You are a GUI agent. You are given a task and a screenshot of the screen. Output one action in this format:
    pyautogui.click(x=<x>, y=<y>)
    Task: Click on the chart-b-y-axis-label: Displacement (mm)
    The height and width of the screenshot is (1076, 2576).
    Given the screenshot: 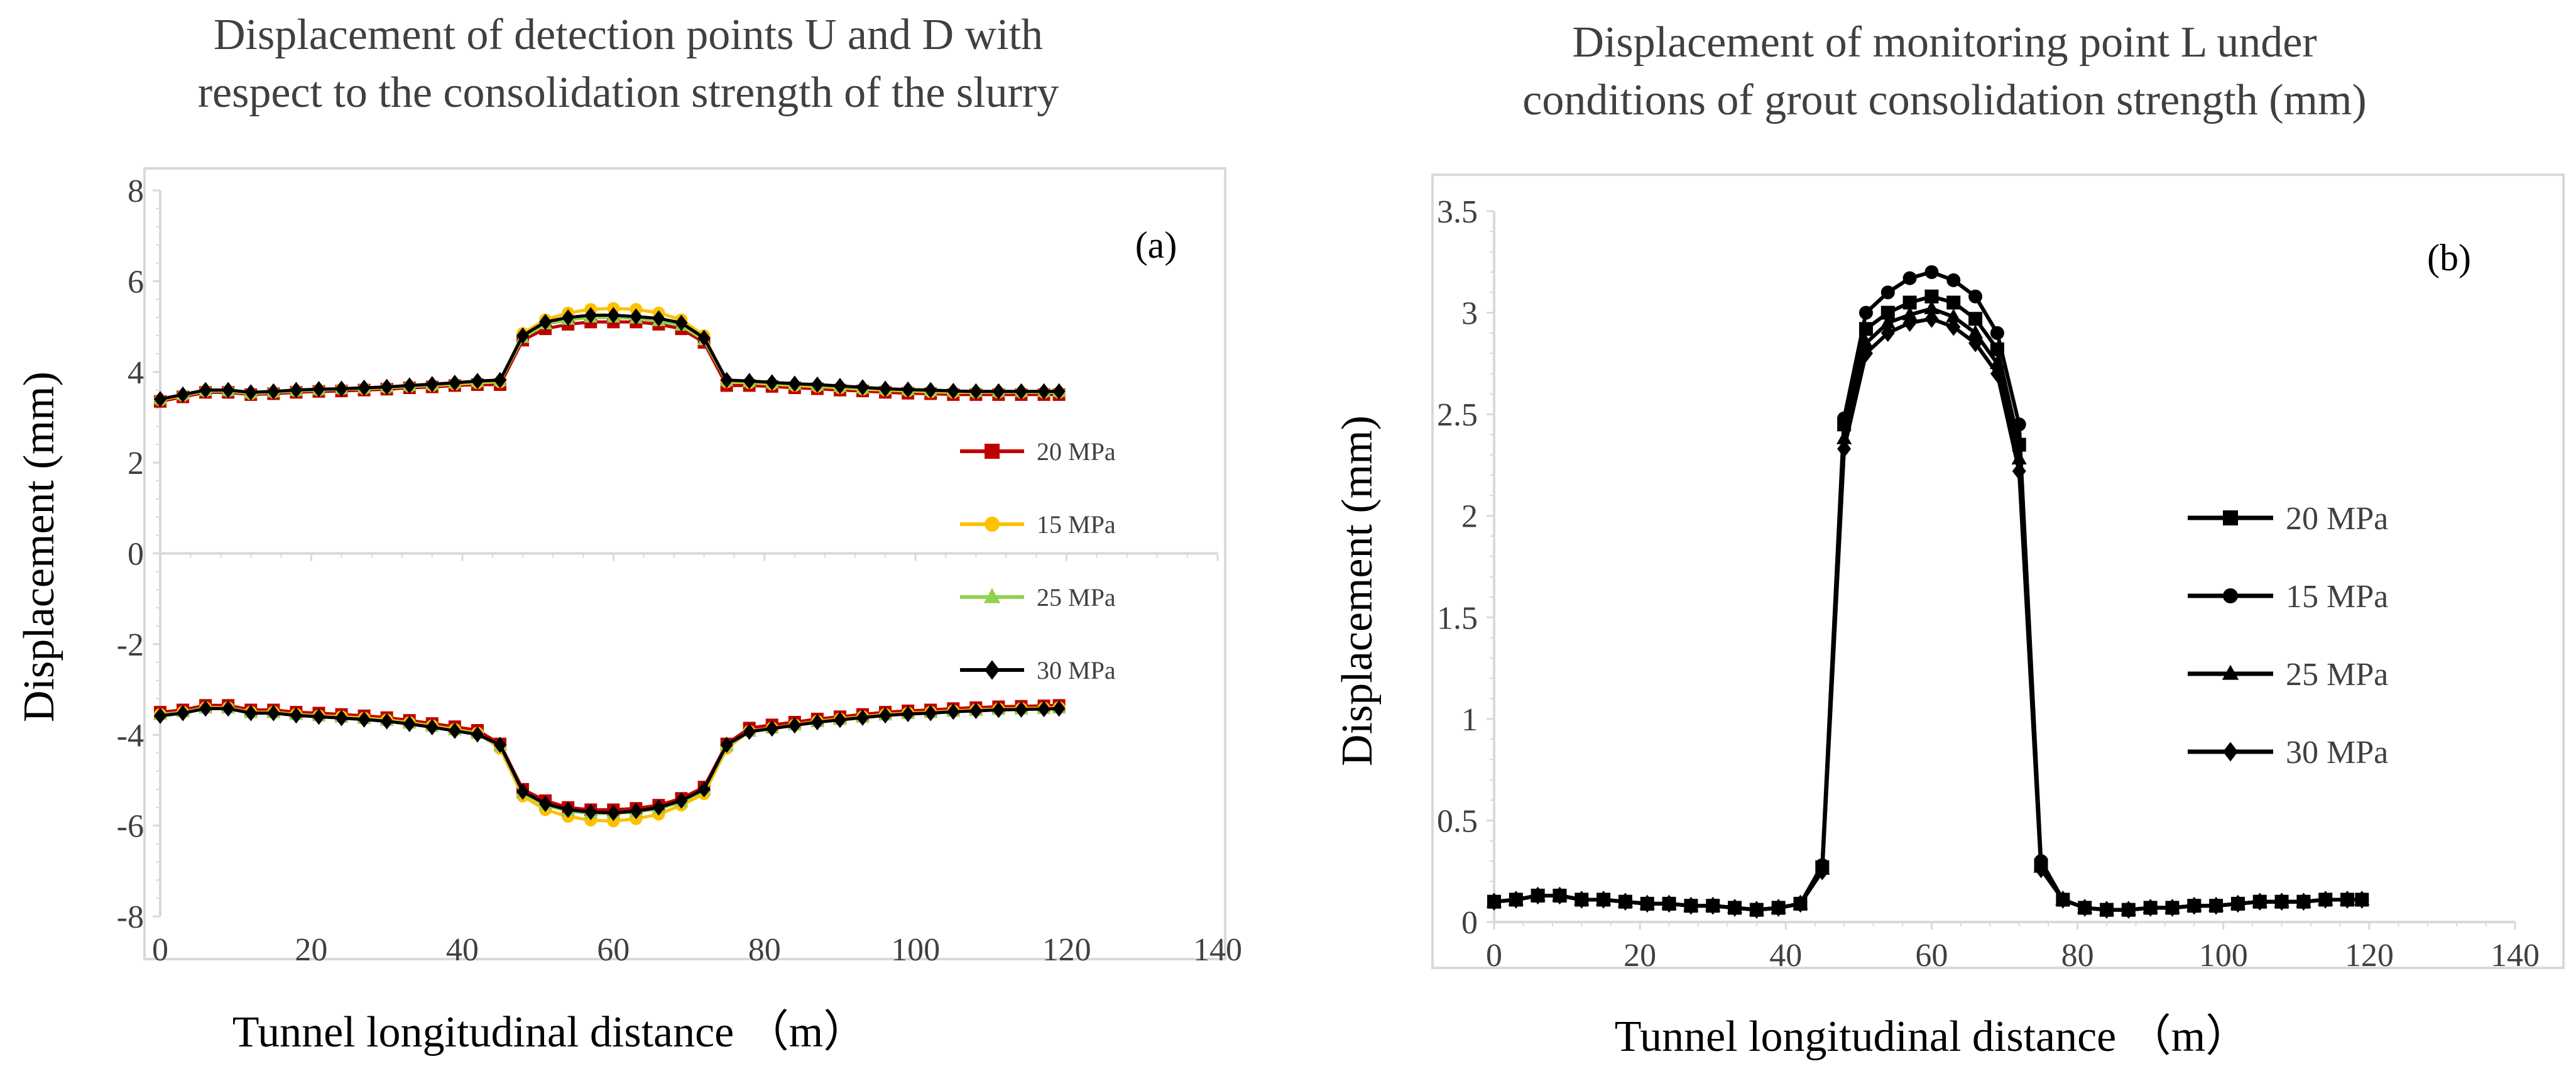 What is the action you would take?
    pyautogui.click(x=1357, y=590)
    